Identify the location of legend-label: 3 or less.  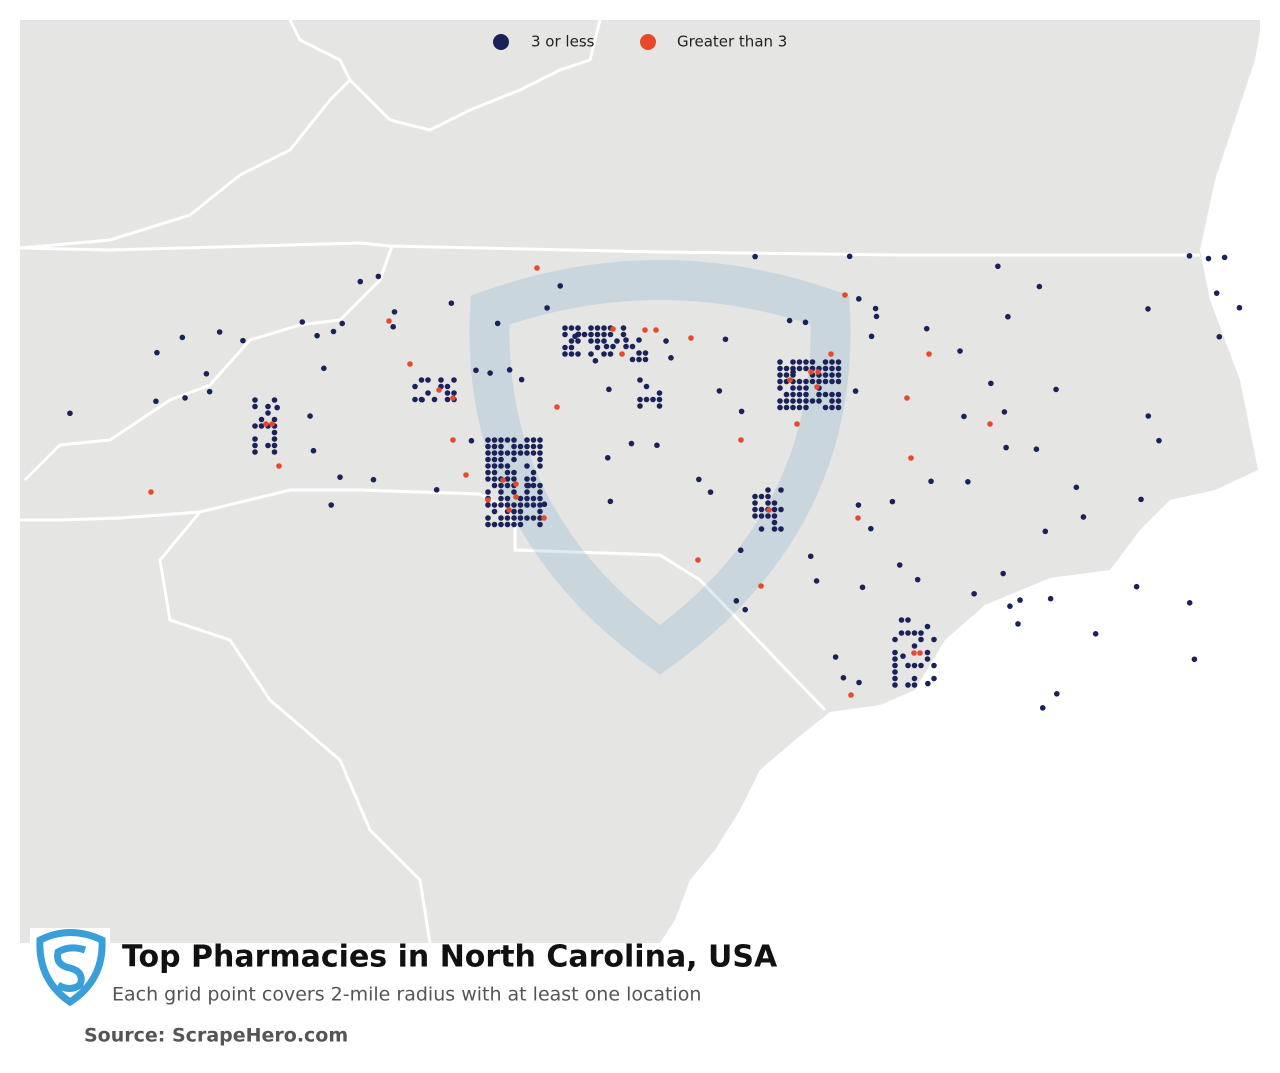
(563, 42).